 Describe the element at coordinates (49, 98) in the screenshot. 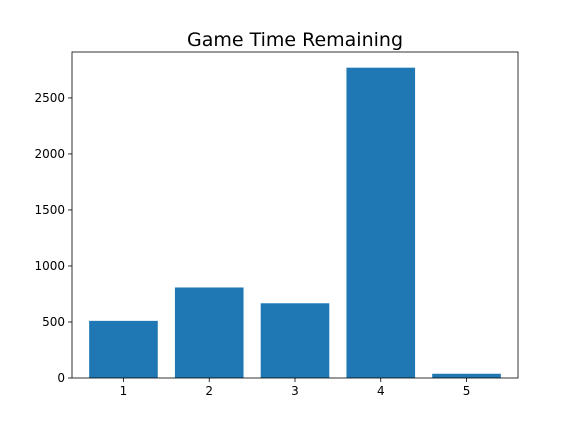

I see `y-tick-label-2500: 2500` at that location.